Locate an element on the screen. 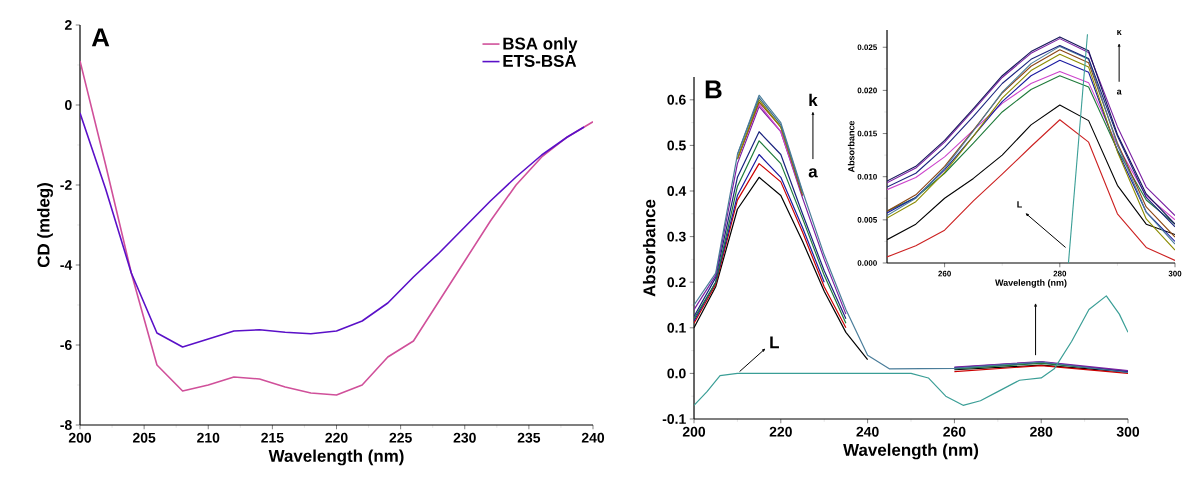 The width and height of the screenshot is (1193, 484). y-tick-label: 0 is located at coordinates (68, 105).